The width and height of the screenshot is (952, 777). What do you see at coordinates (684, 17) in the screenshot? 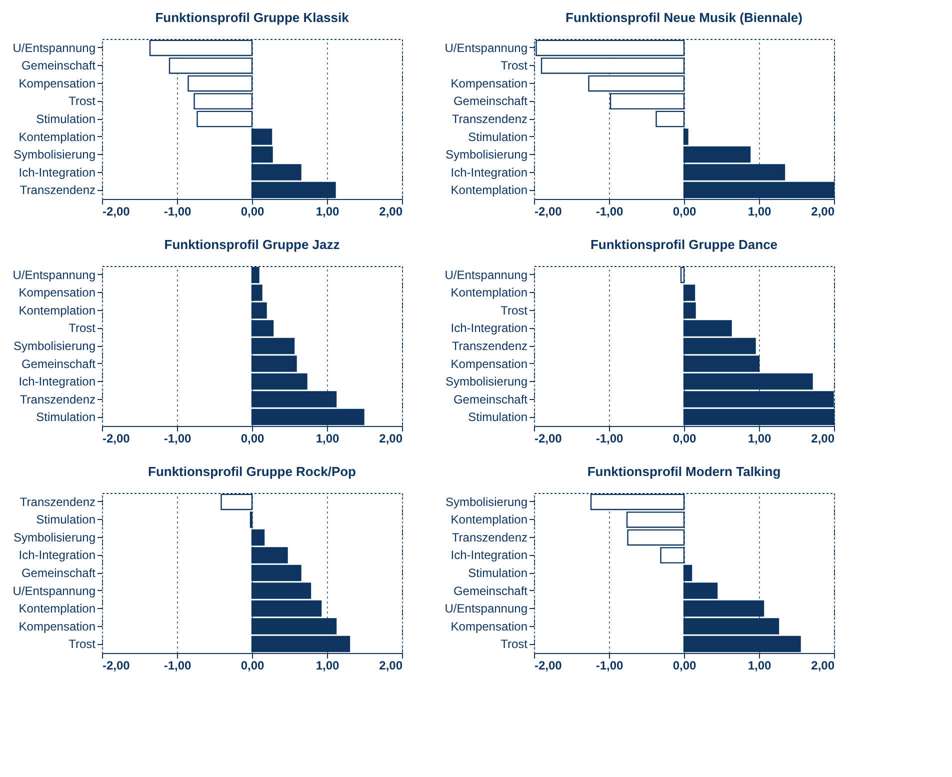
I see `chart-title: Funktionsprofil Neue Musik (Biennale)` at bounding box center [684, 17].